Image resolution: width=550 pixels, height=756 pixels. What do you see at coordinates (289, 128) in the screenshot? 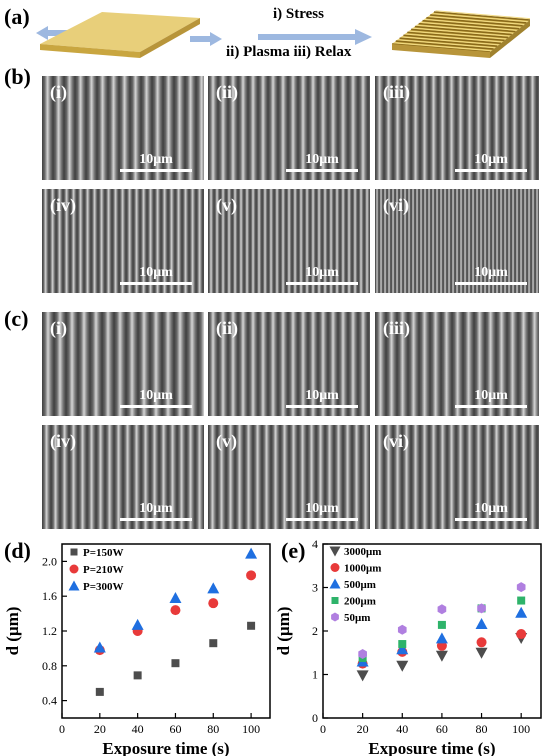
I see `panel-b-sem-image-ii: (ii) 10μm` at bounding box center [289, 128].